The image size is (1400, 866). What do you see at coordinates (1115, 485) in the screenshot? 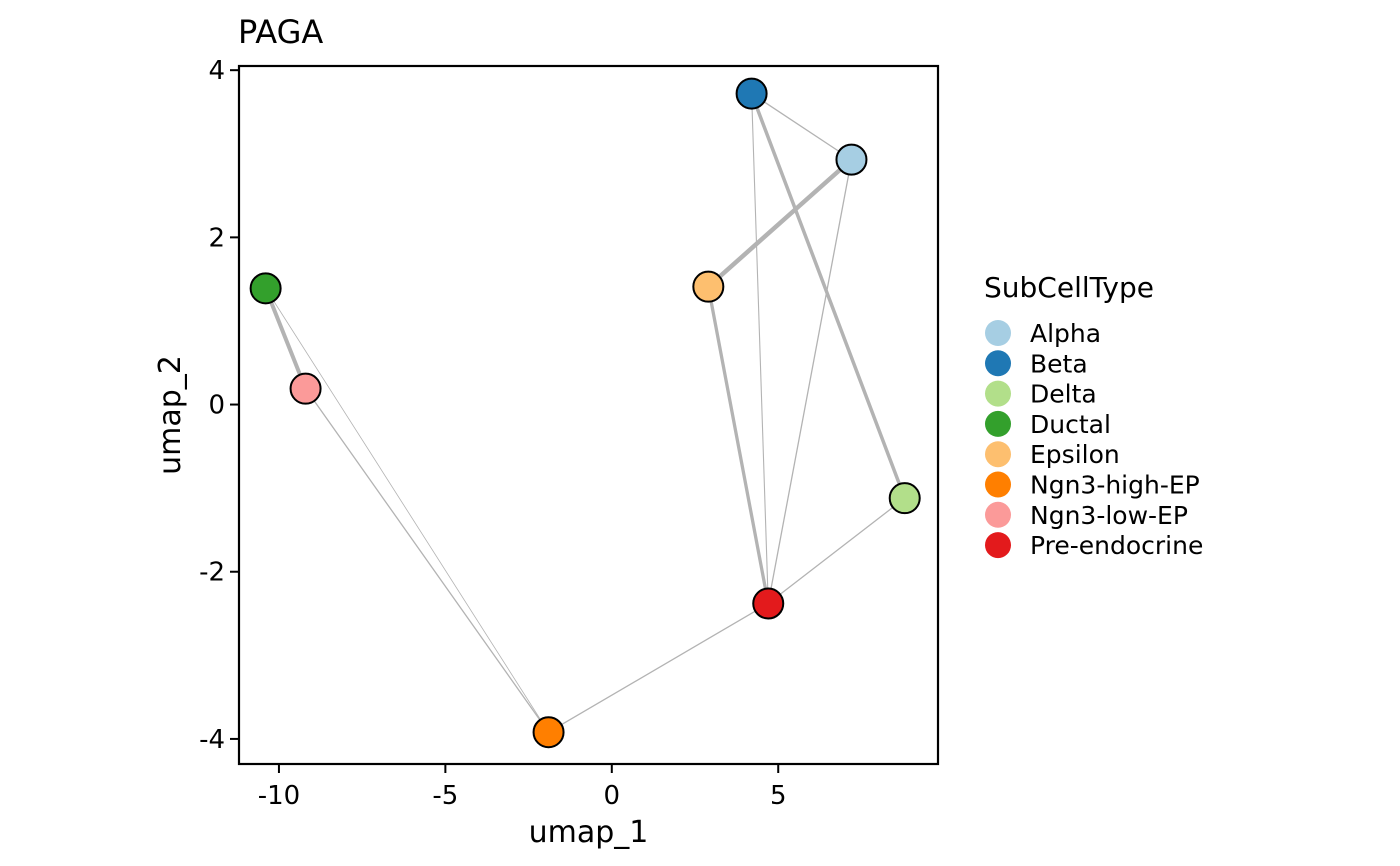
I see `legend-label: Ngn3-high-EP` at bounding box center [1115, 485].